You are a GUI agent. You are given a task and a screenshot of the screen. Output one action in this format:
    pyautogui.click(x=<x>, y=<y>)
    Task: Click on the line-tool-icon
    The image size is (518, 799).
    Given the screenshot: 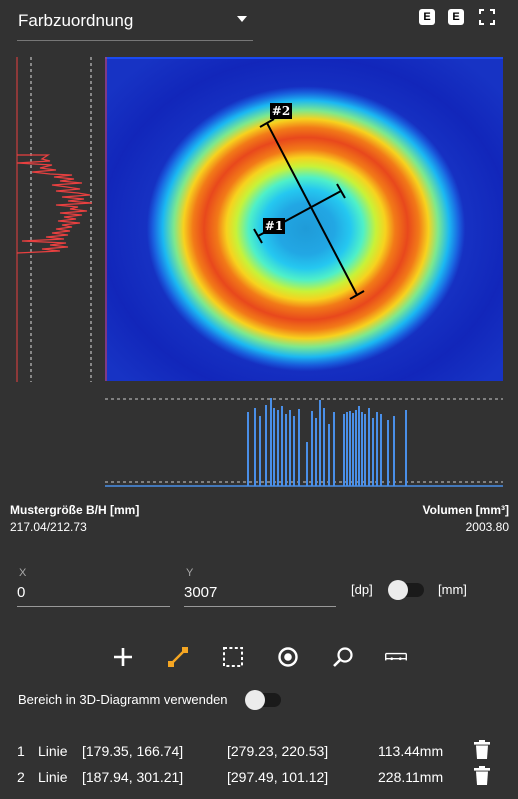 What is the action you would take?
    pyautogui.click(x=178, y=657)
    